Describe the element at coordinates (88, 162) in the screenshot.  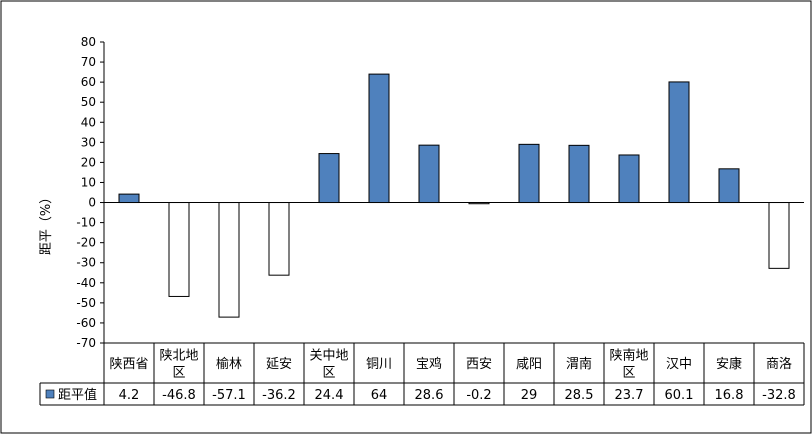
I see `y-tick-label: 20` at that location.